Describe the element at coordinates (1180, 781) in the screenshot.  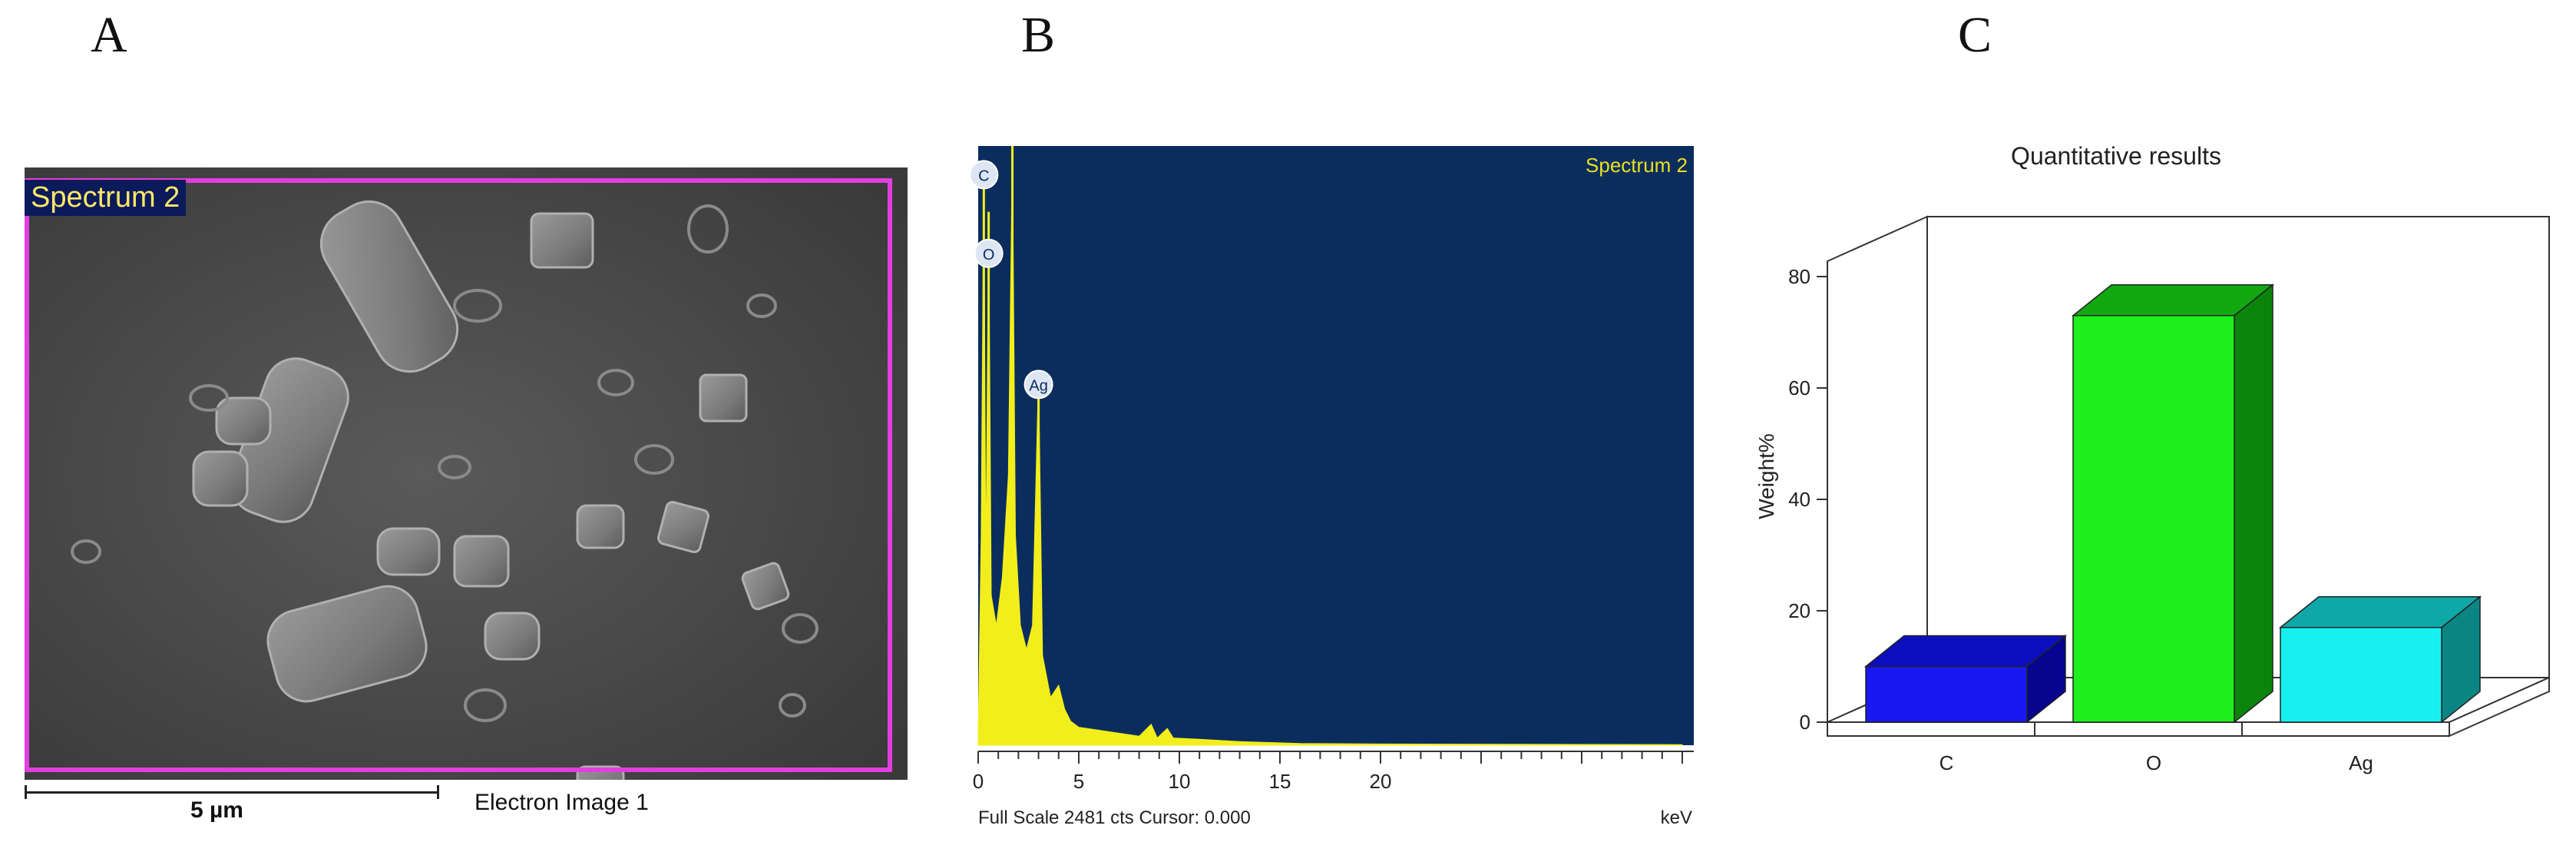
I see `spectrum-tick-label-10: 10` at that location.